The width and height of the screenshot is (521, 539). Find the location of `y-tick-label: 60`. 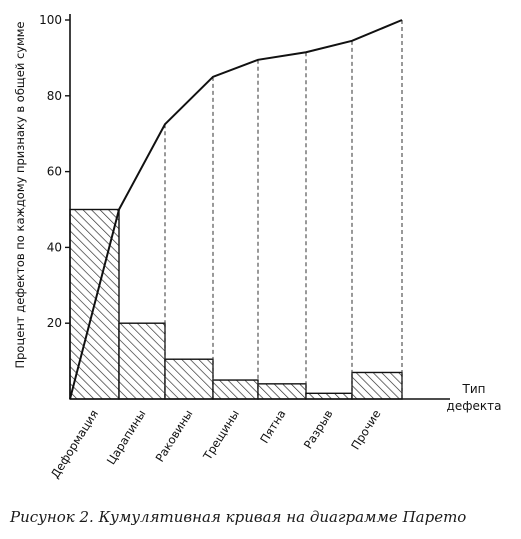

y-tick-label: 60 is located at coordinates (54, 172).